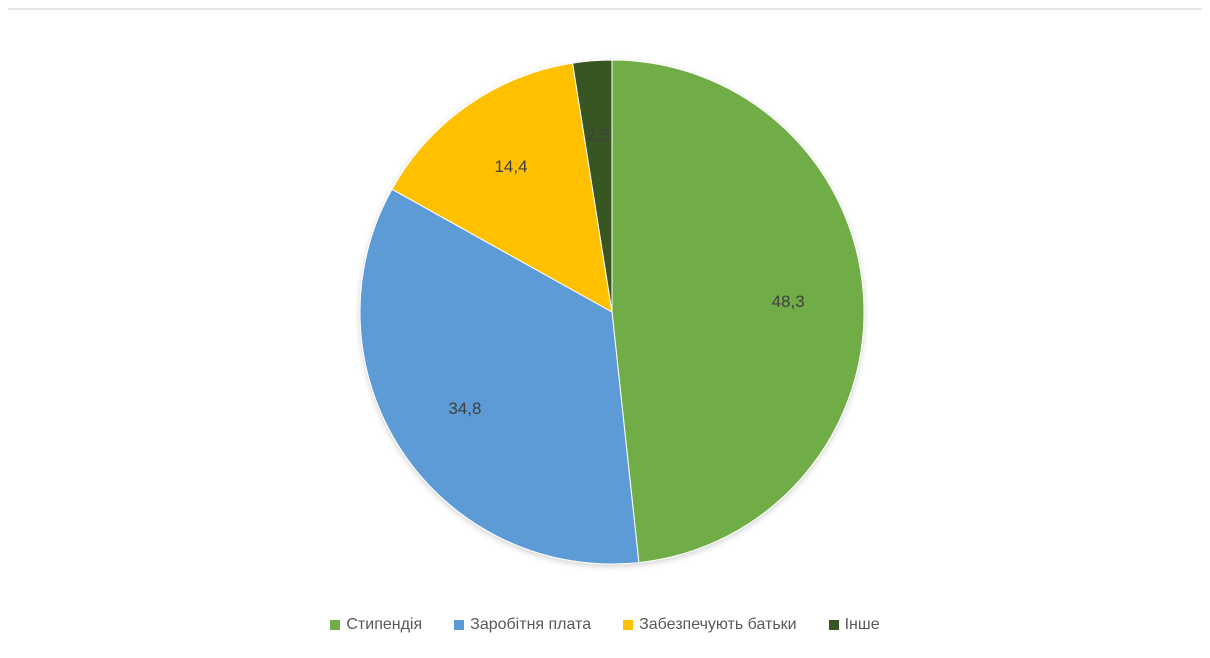  What do you see at coordinates (384, 624) in the screenshot?
I see `legend-label: Стипендія` at bounding box center [384, 624].